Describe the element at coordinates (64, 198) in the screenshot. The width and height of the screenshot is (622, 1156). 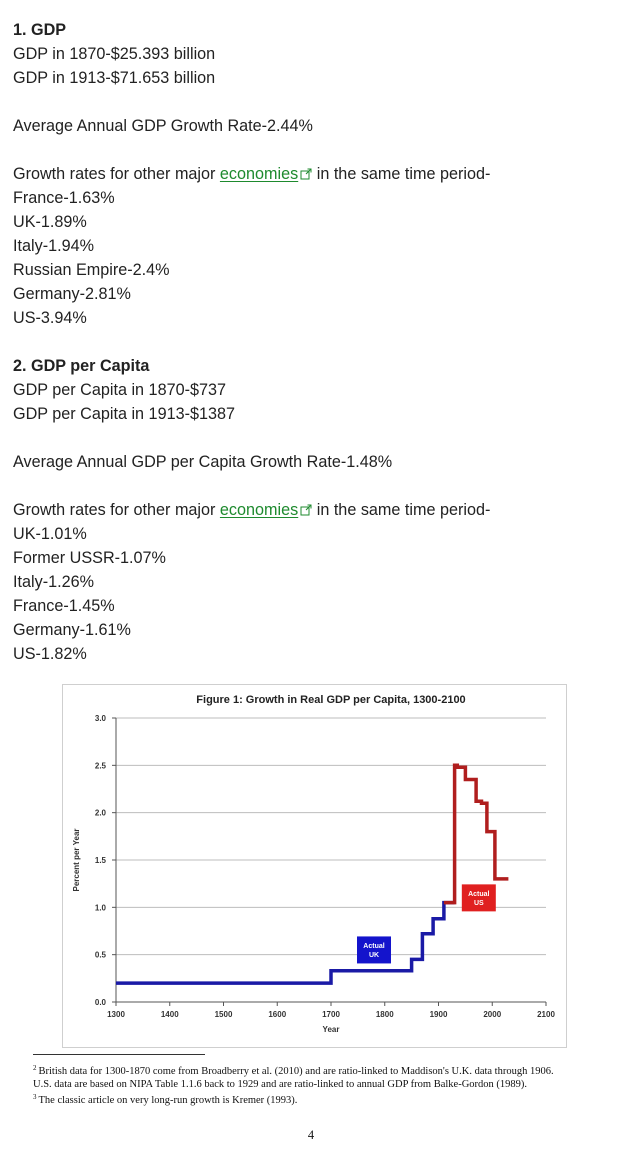
I see `gdp-rate-france: France-1.63%` at that location.